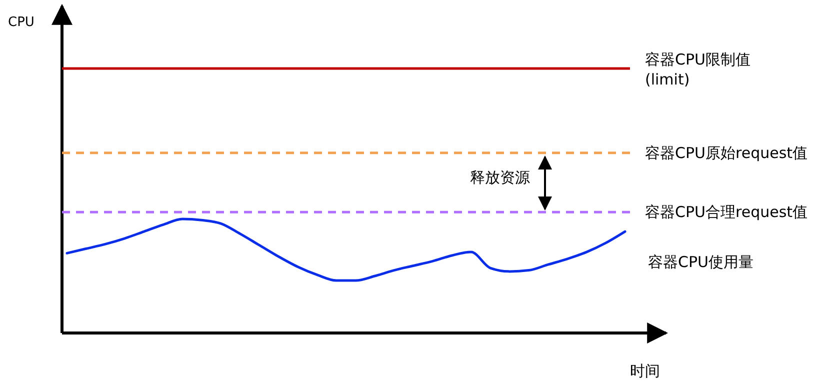 The height and width of the screenshot is (389, 839). What do you see at coordinates (701, 261) in the screenshot?
I see `text: 容器CPU使用量` at bounding box center [701, 261].